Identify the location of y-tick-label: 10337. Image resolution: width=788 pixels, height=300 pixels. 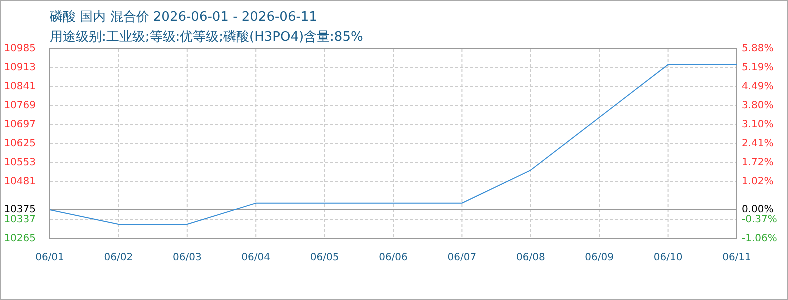
(20, 220).